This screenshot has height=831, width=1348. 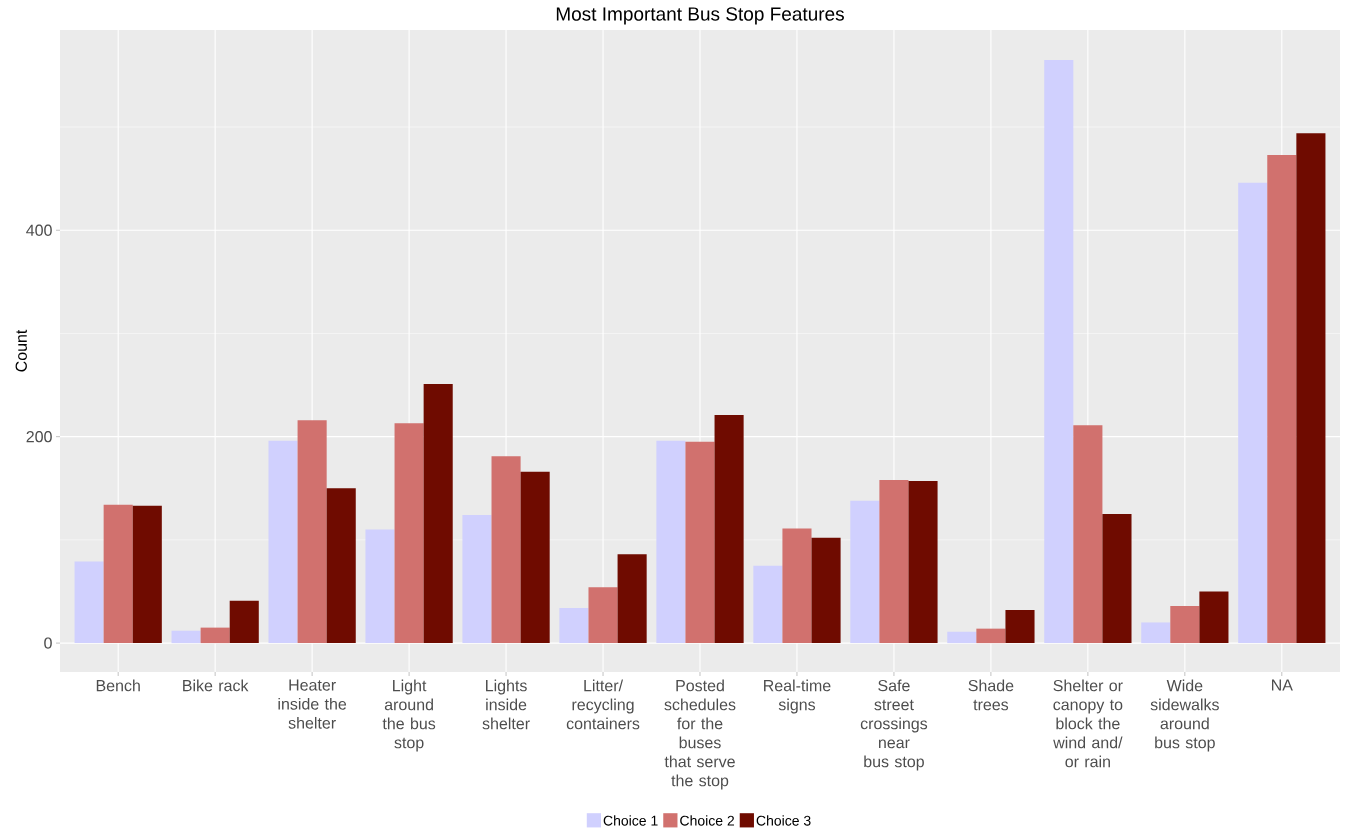 What do you see at coordinates (1088, 723) in the screenshot?
I see `x-tick-label: Shelter or canopy to block the wind and/or rain` at bounding box center [1088, 723].